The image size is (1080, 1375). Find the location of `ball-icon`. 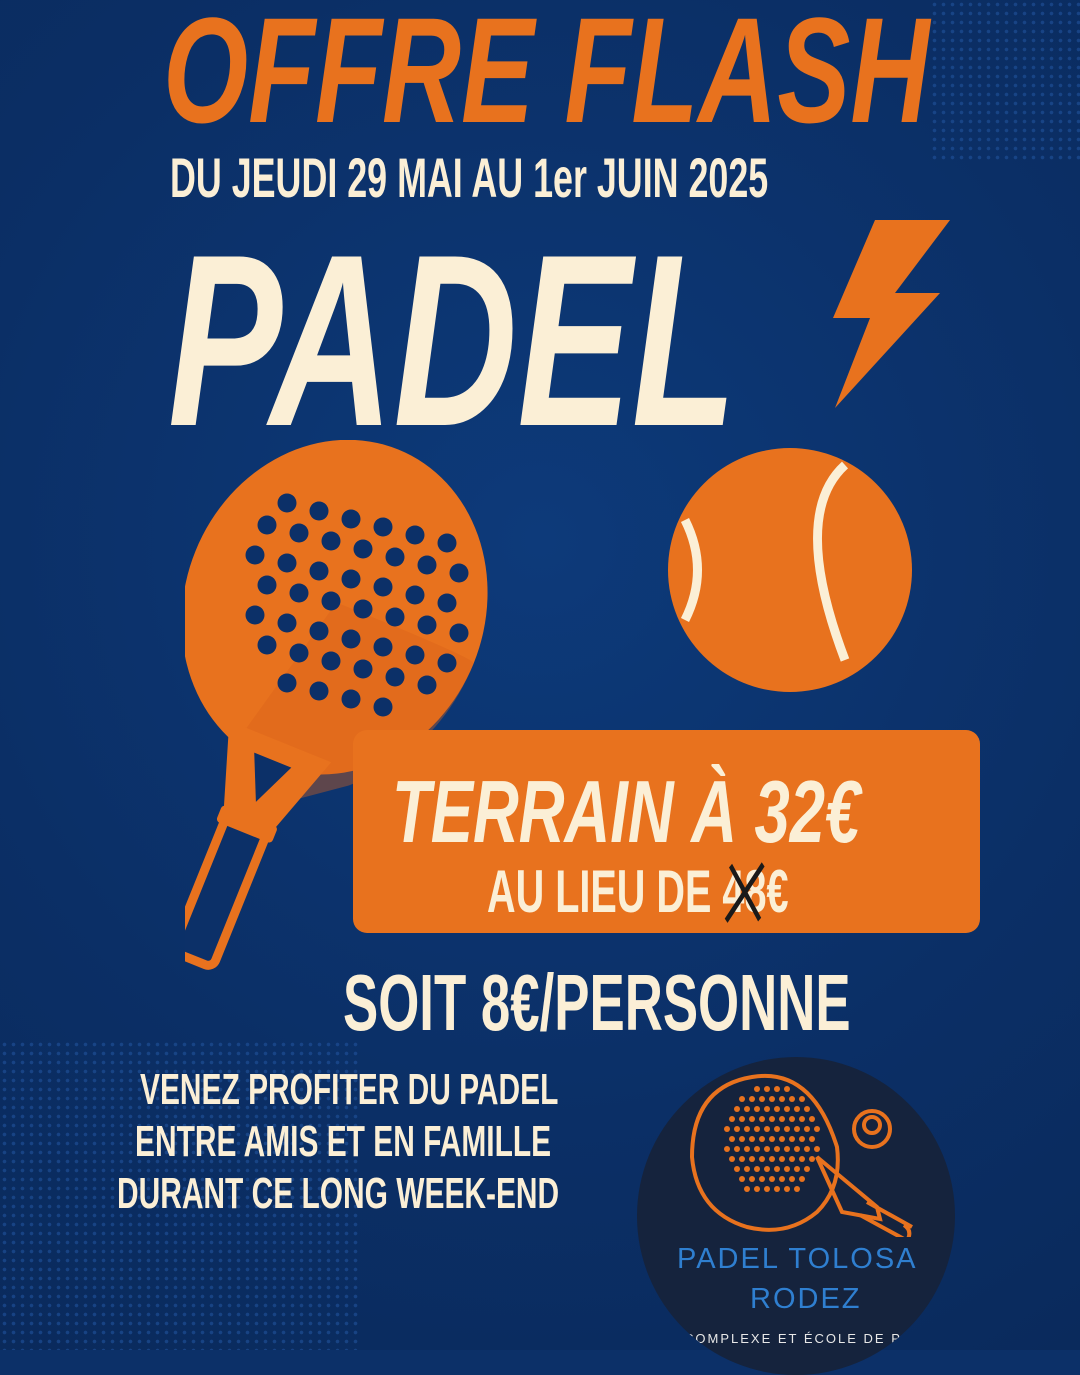

ball-icon is located at coordinates (790, 570).